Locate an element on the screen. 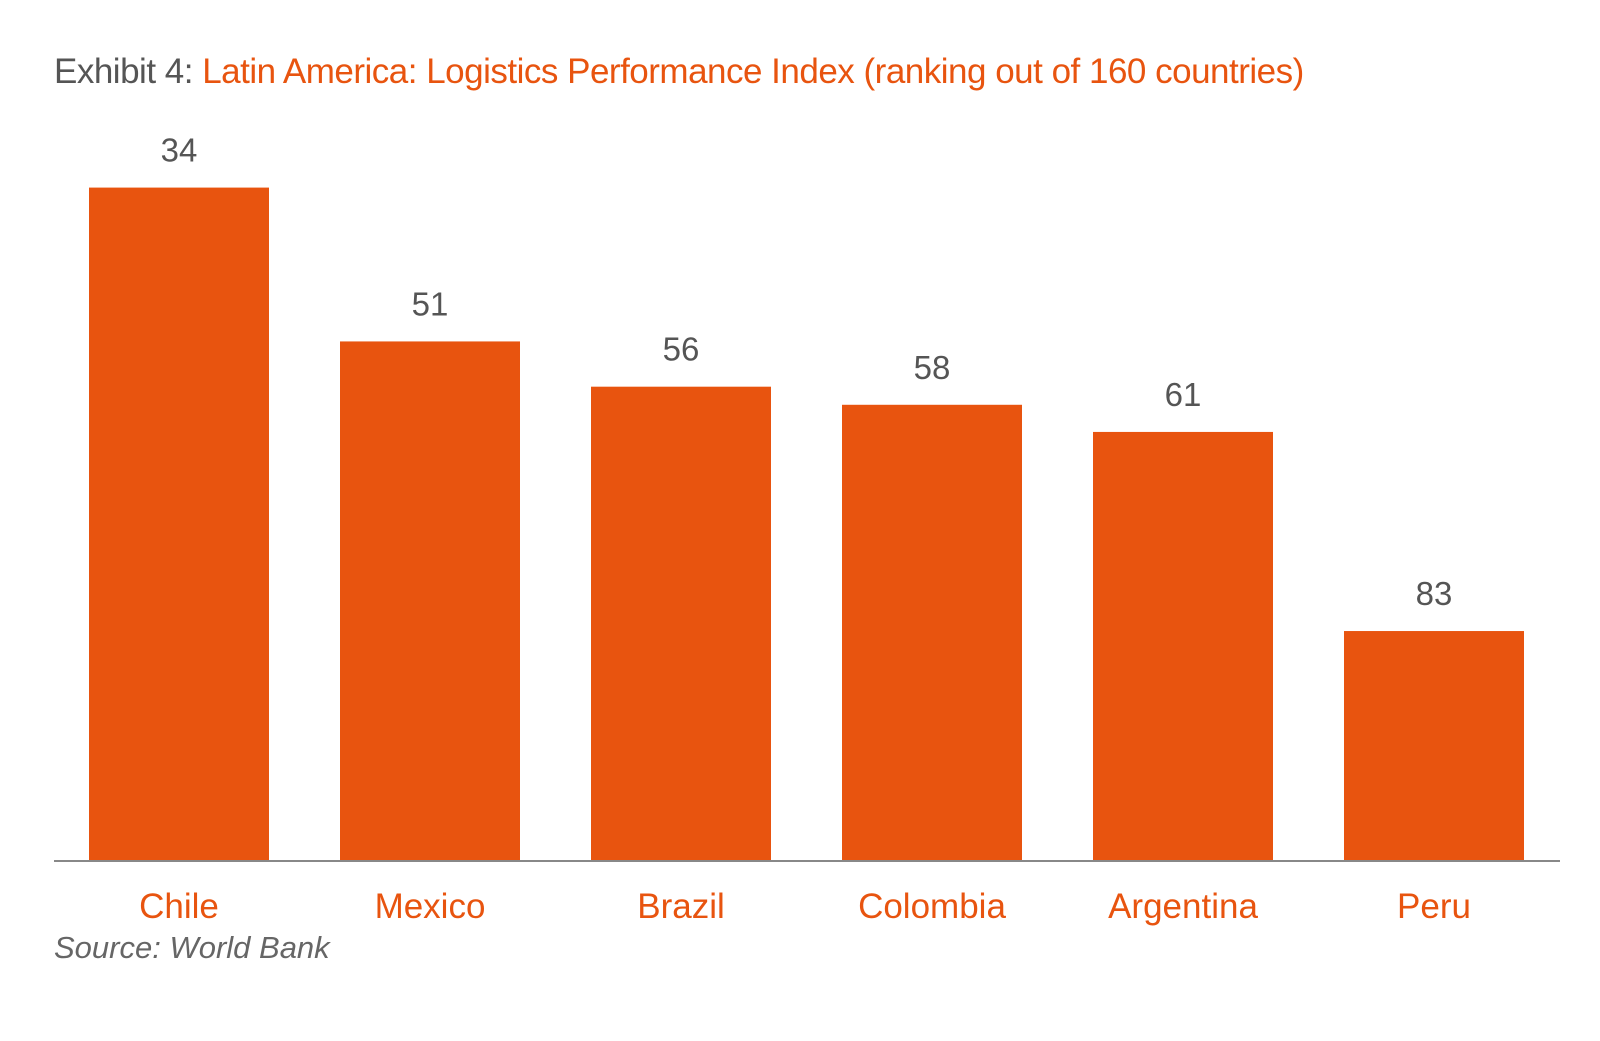 Image resolution: width=1600 pixels, height=1041 pixels. category-label-mexico: Mexico is located at coordinates (430, 906).